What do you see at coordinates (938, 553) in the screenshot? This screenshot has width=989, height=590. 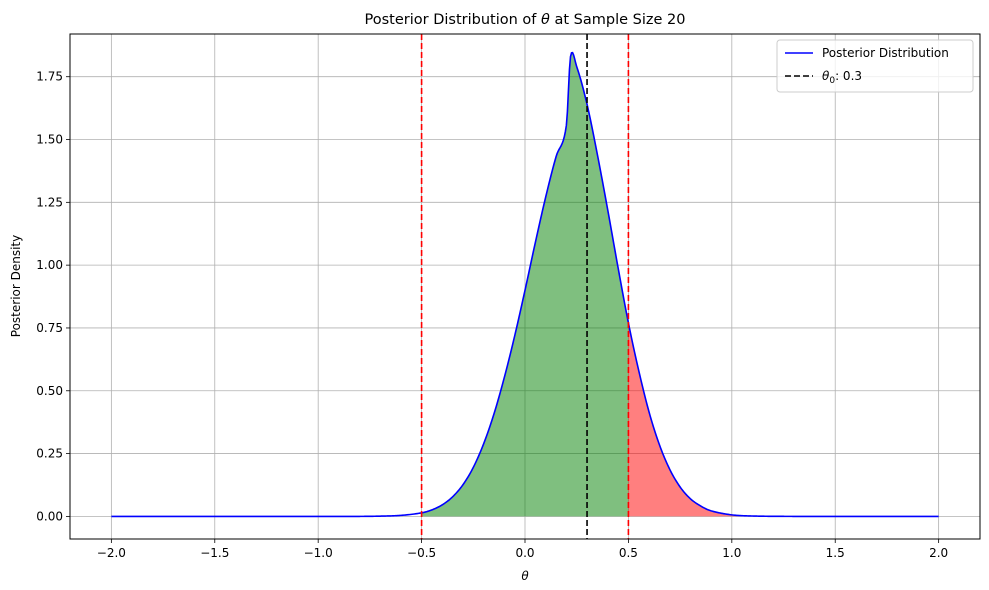 I see `x-tick-label: 2.0` at bounding box center [938, 553].